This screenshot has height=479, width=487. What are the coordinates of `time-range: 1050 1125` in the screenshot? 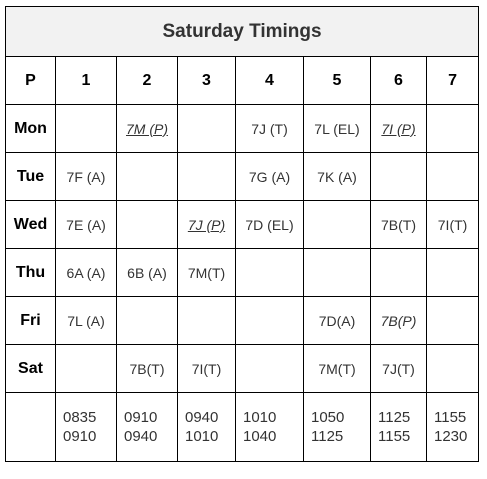 It's located at (337, 427).